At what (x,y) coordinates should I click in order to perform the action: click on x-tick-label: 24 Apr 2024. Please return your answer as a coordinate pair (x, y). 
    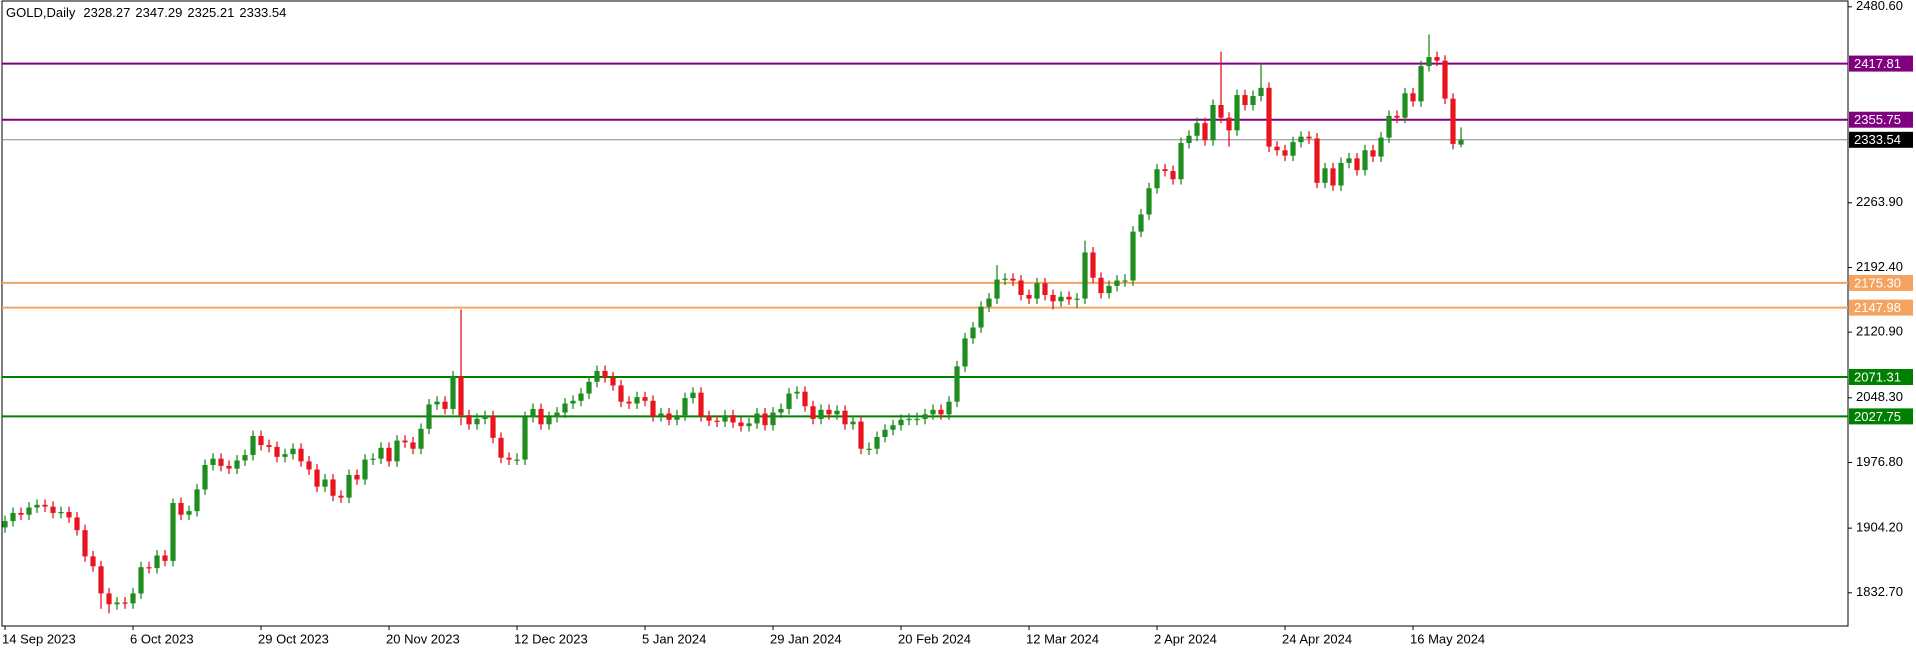
    Looking at the image, I should click on (1317, 638).